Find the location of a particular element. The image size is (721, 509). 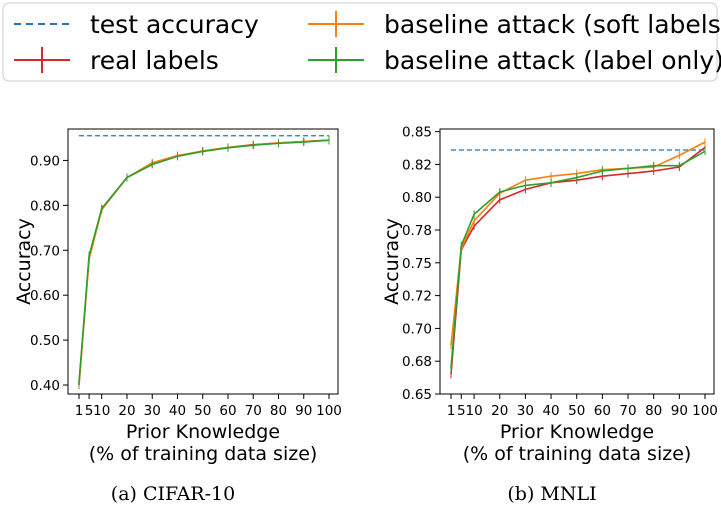

series is located at coordinates (578, 244).